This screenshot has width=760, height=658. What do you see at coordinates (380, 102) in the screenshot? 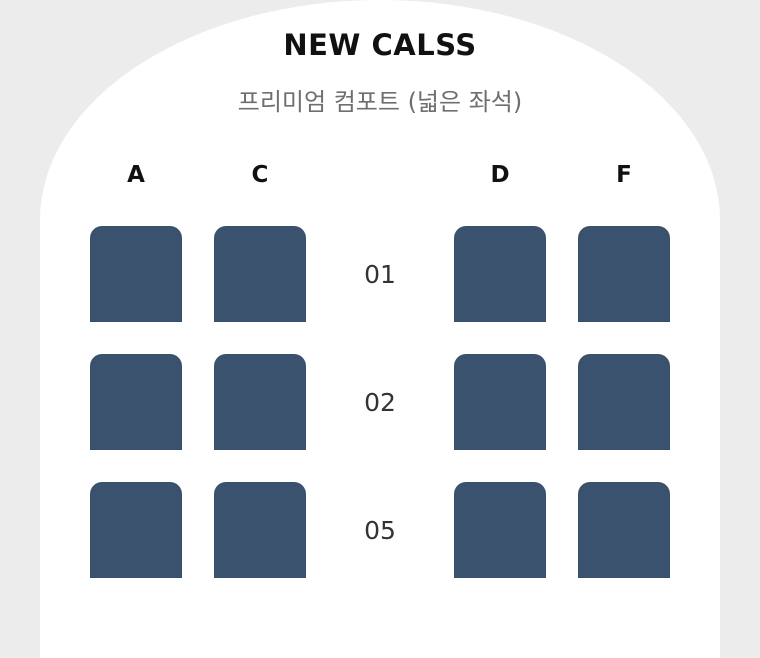
I see `cabin-class-subtitle: 프리미엄 컴포트 (넓은 좌석)` at bounding box center [380, 102].